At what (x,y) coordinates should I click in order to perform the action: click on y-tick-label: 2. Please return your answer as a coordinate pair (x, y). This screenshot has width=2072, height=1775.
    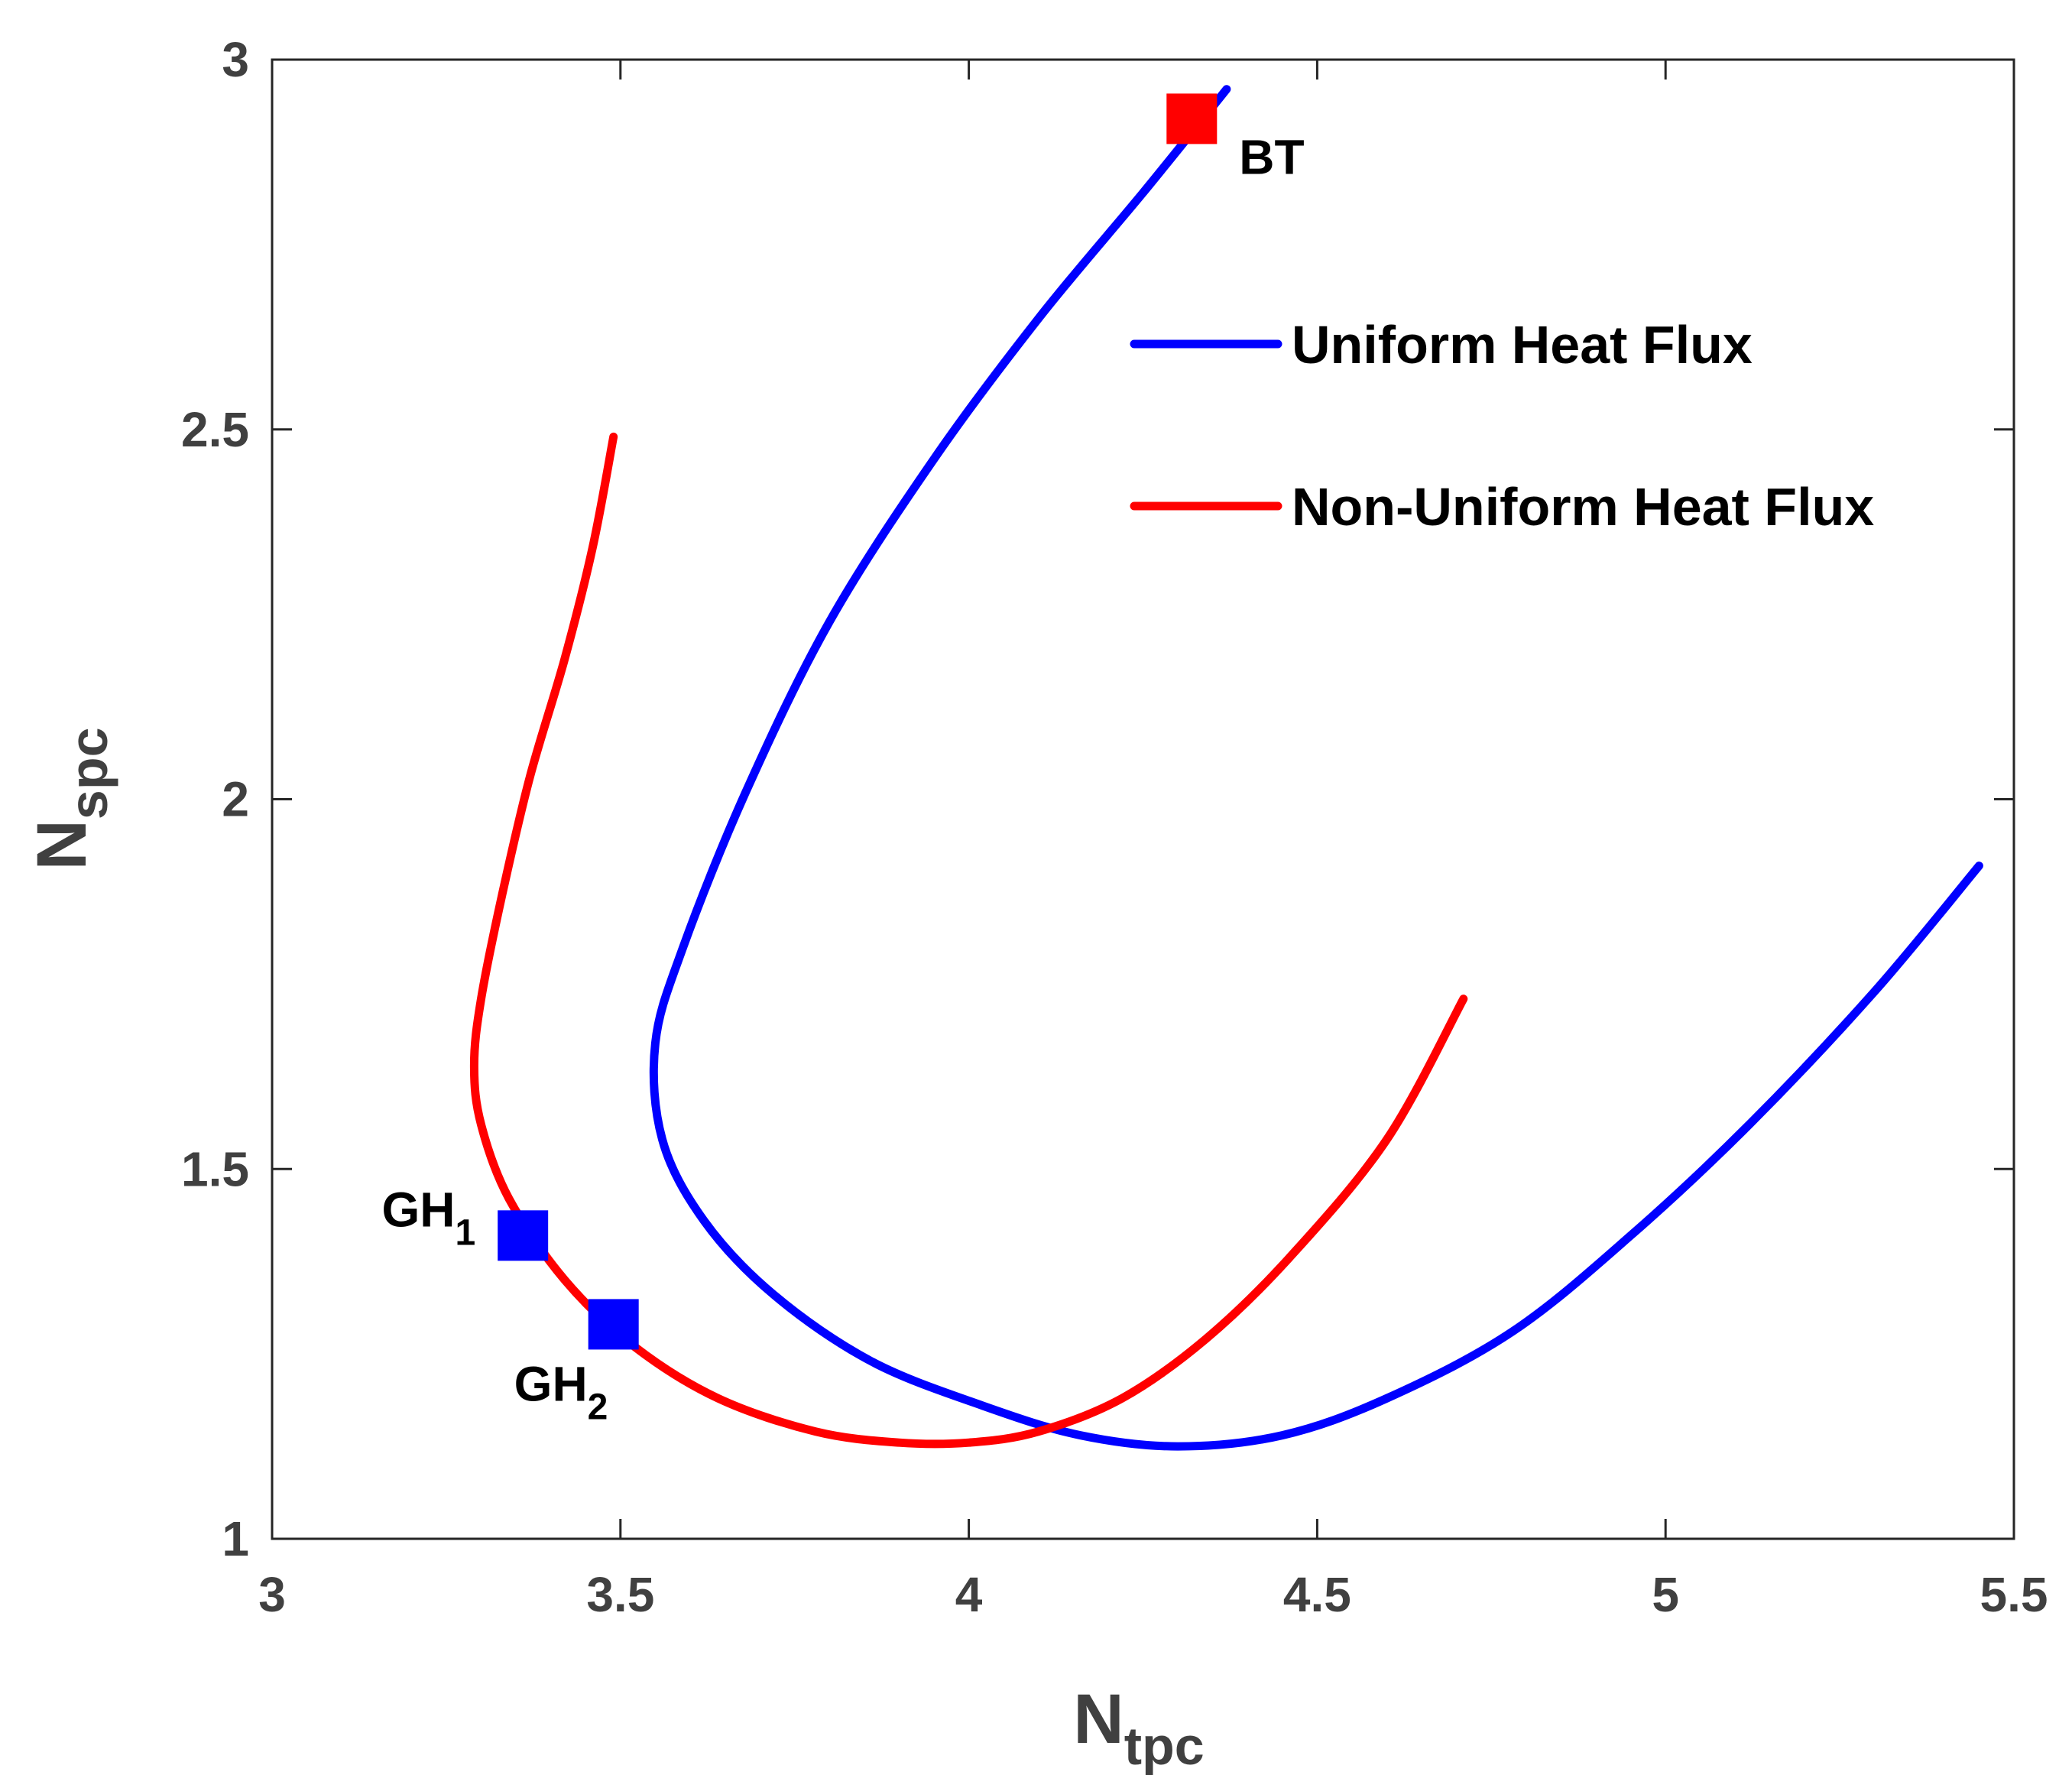
    Looking at the image, I should click on (235, 799).